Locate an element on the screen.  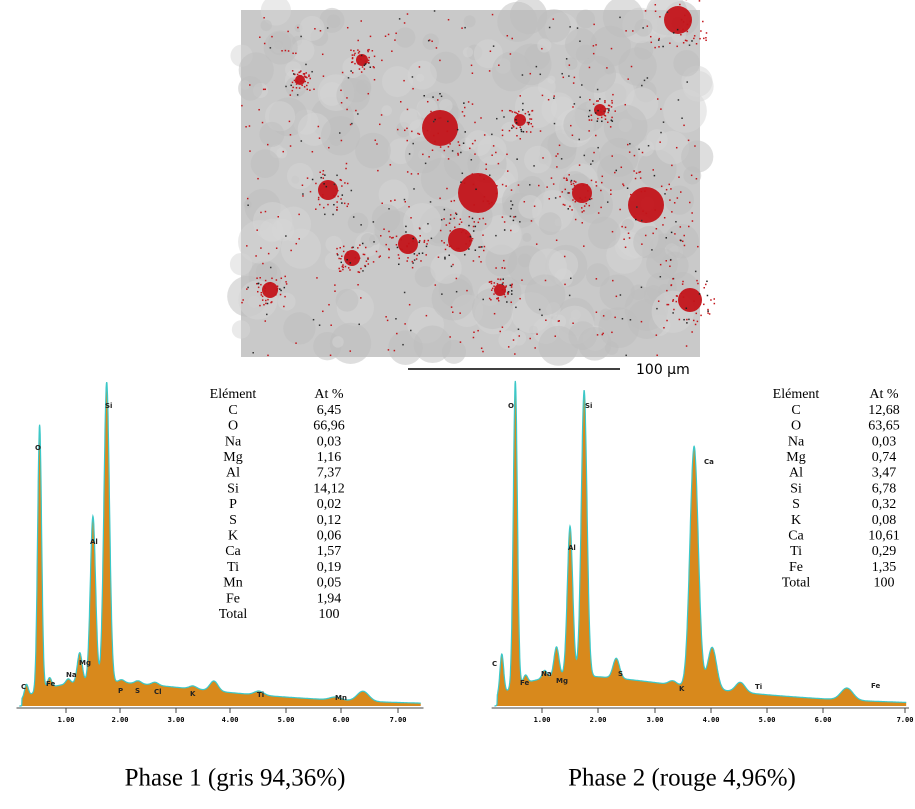
x-tick-label: 3.00 is located at coordinates (176, 720).